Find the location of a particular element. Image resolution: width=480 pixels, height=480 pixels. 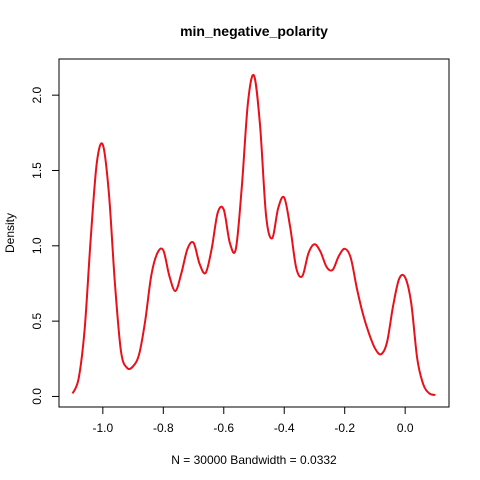

y-tick-label: 1.0 is located at coordinates (37, 245).